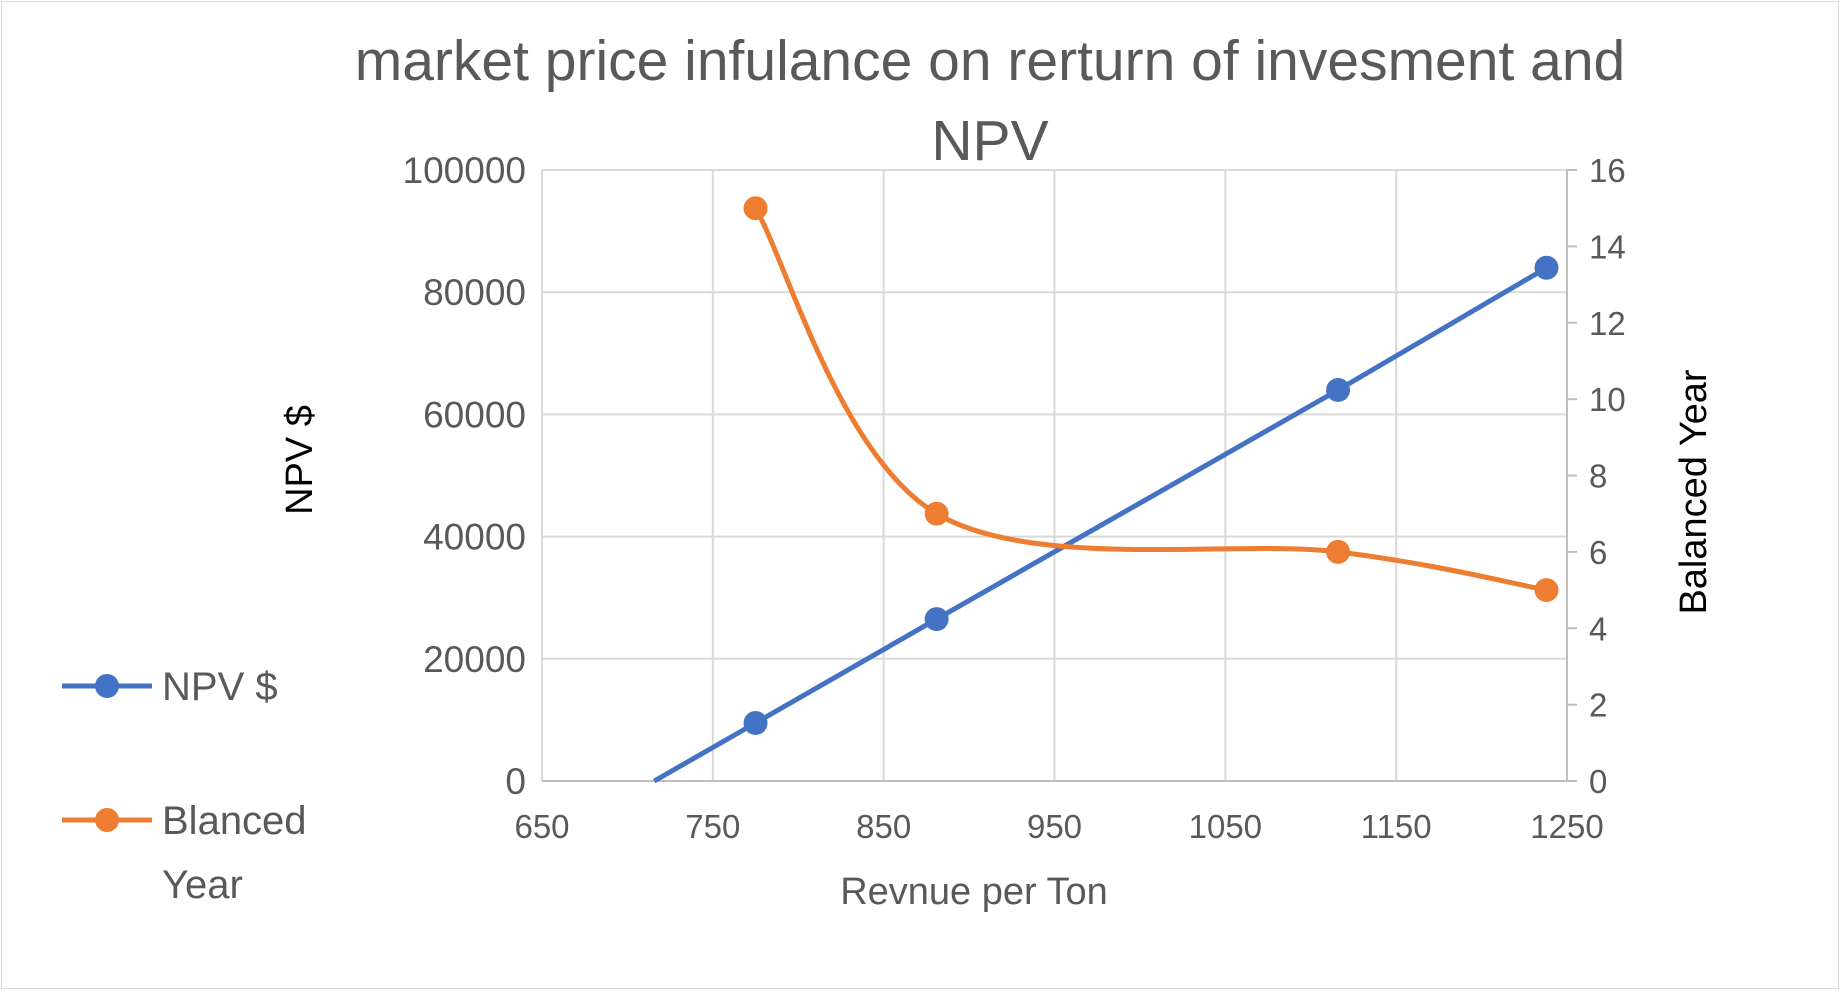 The image size is (1842, 992). Describe the element at coordinates (1607, 476) in the screenshot. I see `y-right-axis-ticks: 0 2 4 6 8 10 12 14 16` at that location.